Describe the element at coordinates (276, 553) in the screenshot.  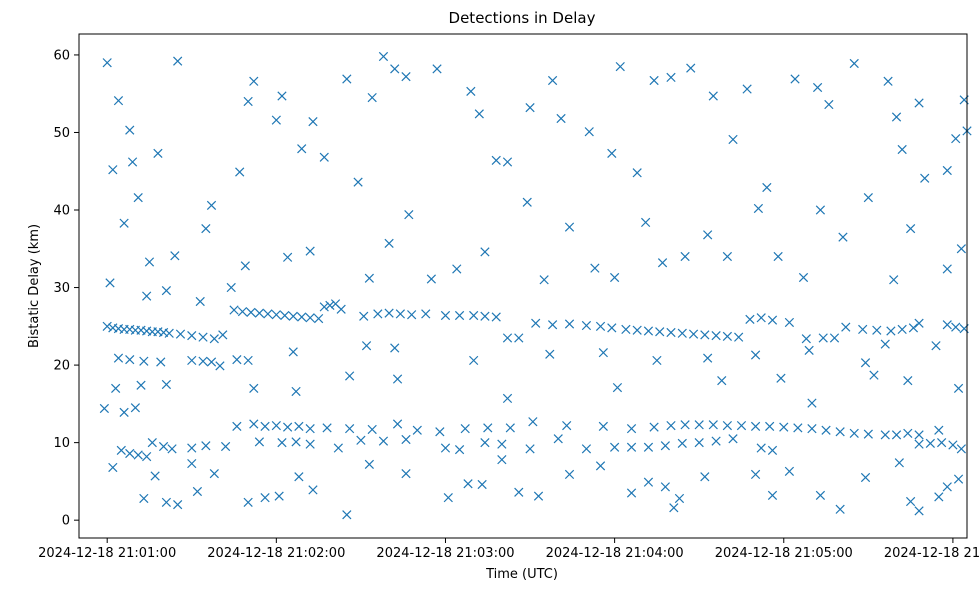
I see `x-tick-label: 2024-12-18 21:02:00` at that location.